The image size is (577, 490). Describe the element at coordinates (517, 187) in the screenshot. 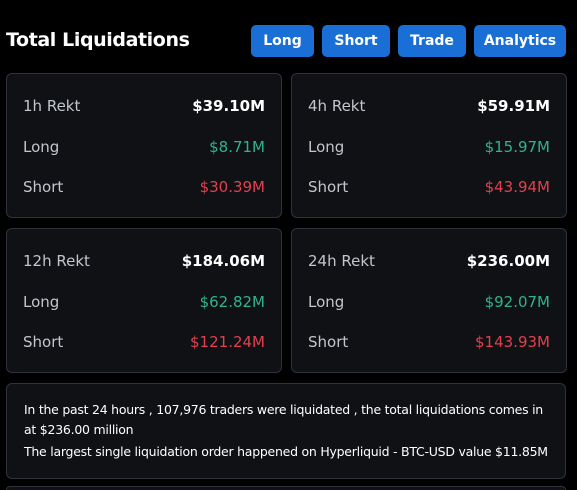

I see `short-value: $43.94M` at that location.